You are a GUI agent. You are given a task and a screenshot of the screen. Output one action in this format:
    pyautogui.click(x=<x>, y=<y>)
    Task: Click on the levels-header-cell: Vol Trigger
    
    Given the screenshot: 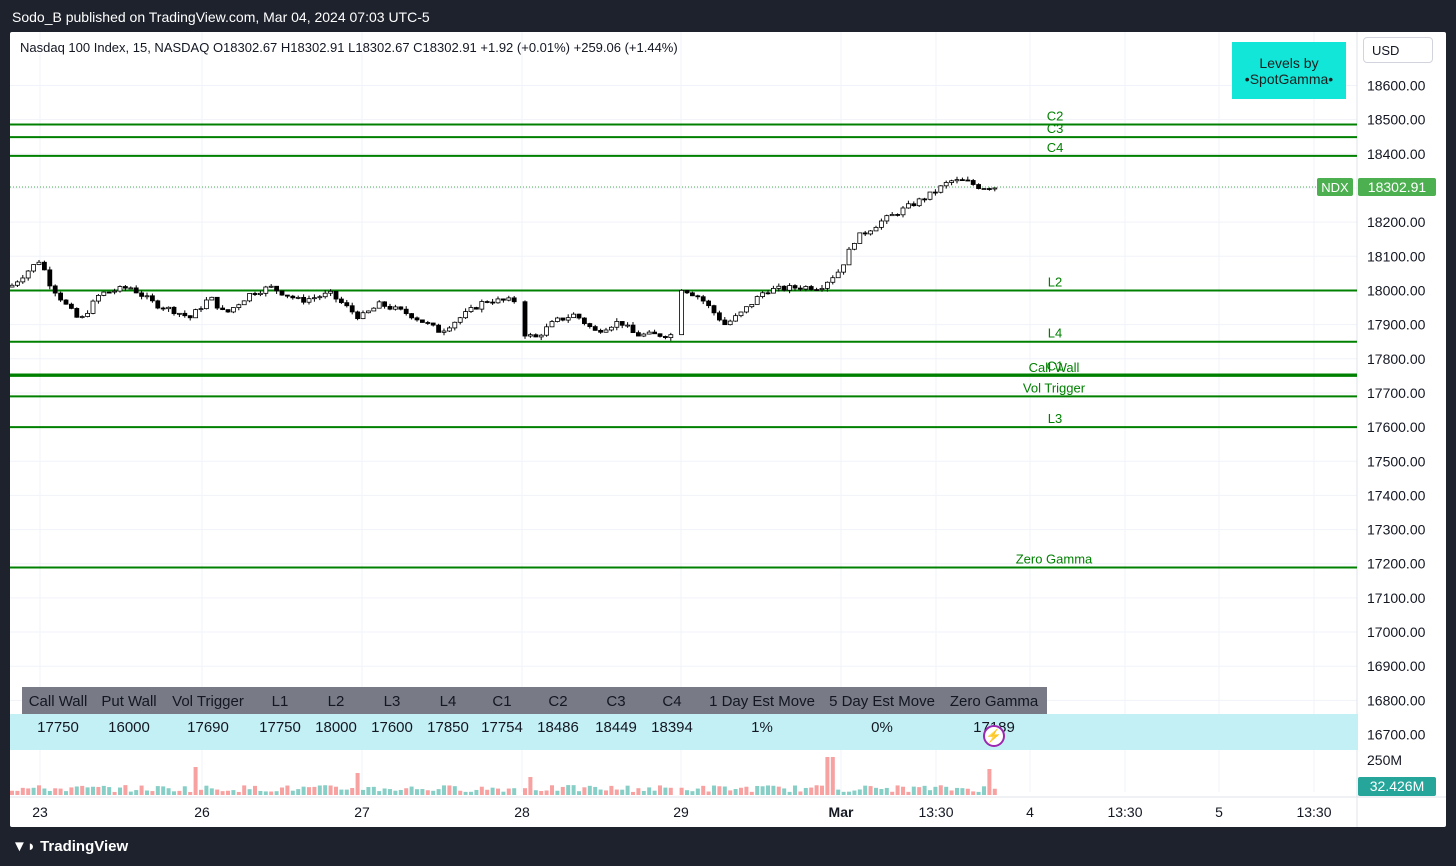 What is the action you would take?
    pyautogui.click(x=208, y=701)
    